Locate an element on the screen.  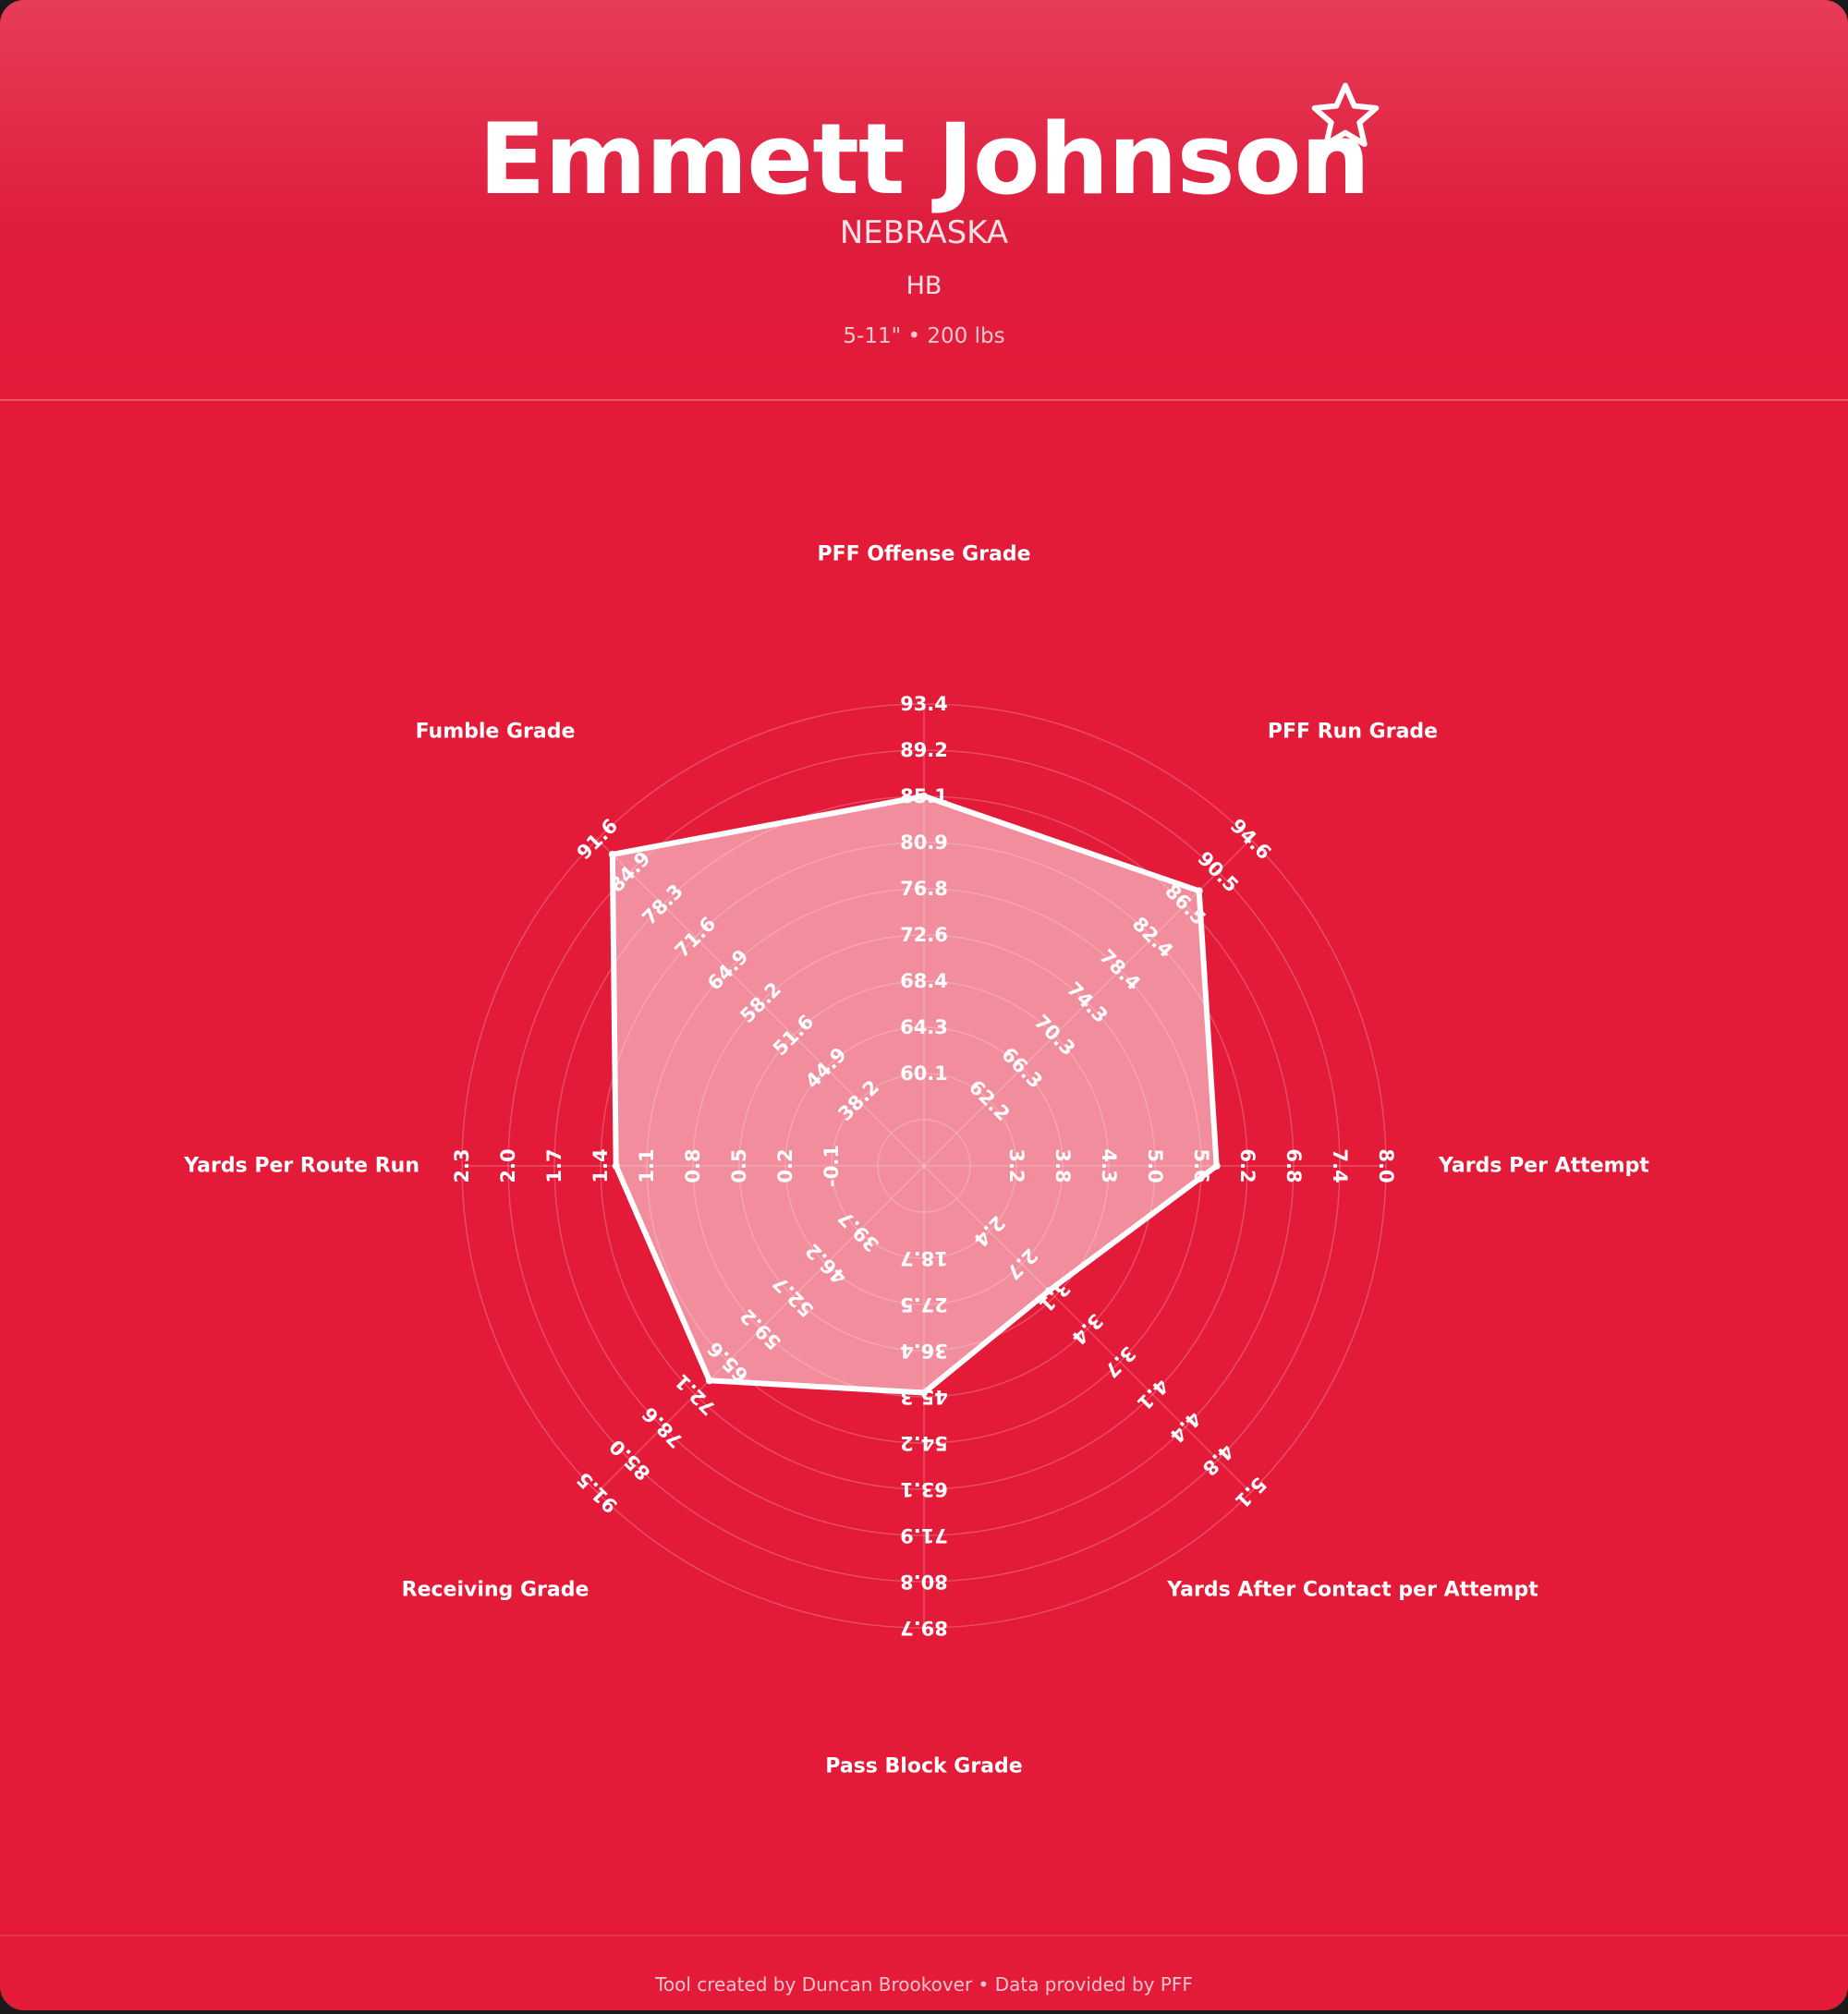
player-name: Emmett Johnson is located at coordinates (924, 159).